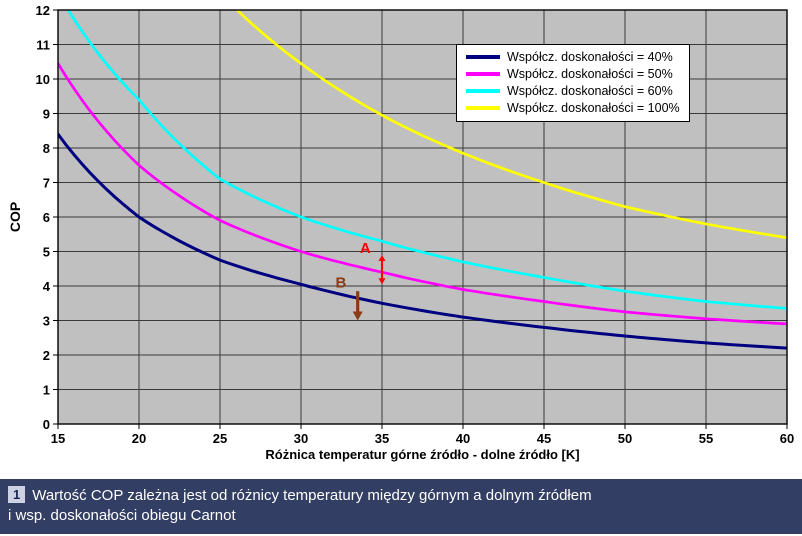 This screenshot has height=536, width=802. What do you see at coordinates (220, 438) in the screenshot?
I see `x-tick-label: 25` at bounding box center [220, 438].